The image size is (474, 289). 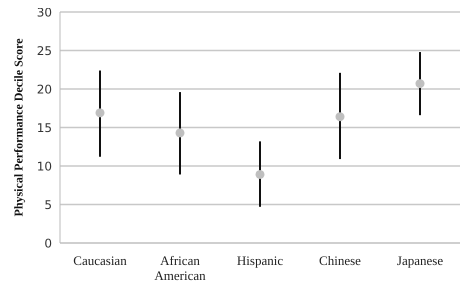 I want to click on y-tick-label: 25, so click(x=44, y=51).